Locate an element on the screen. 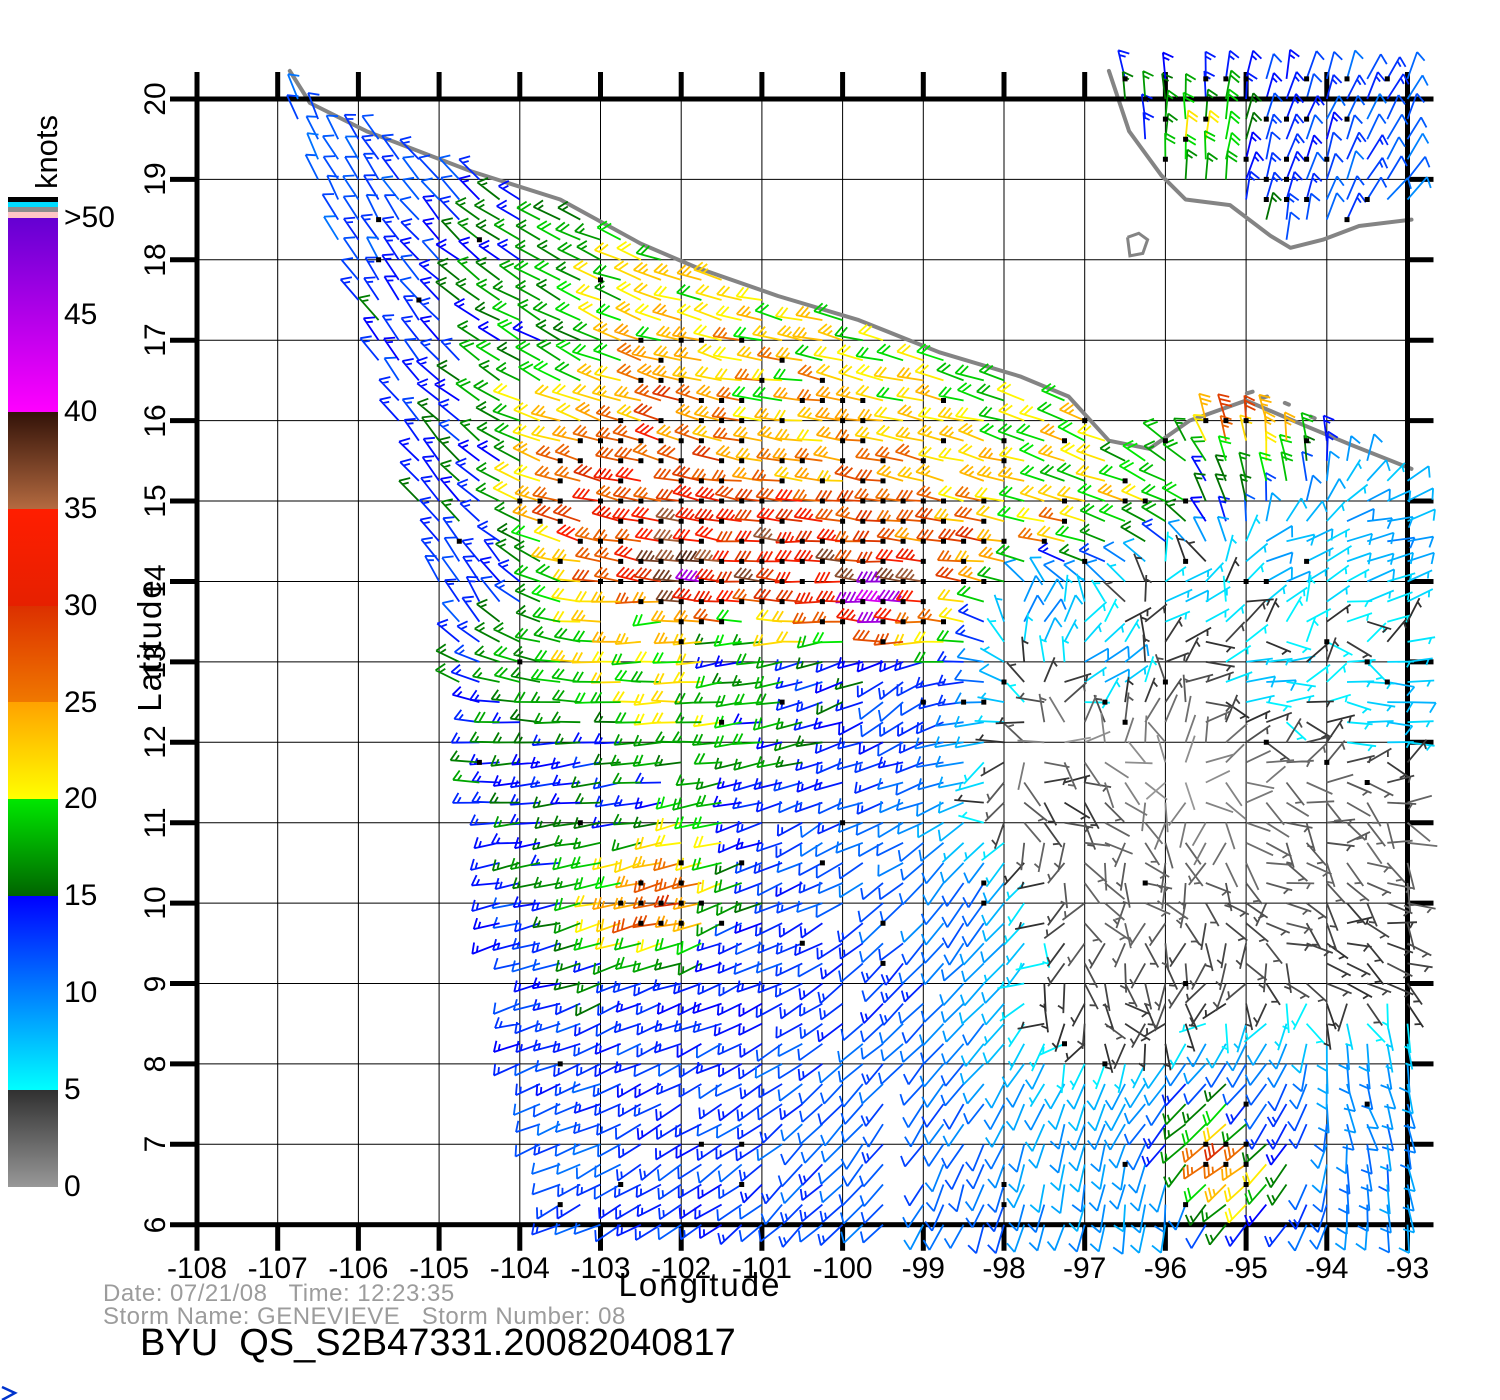 The width and height of the screenshot is (1500, 1400). y-axis-tick-label: 19 is located at coordinates (155, 179).